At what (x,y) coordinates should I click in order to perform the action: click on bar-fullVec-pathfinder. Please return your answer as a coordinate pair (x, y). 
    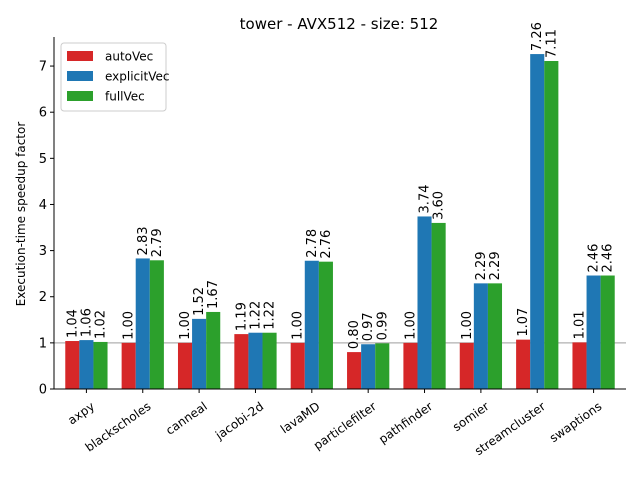
    Looking at the image, I should click on (438, 305).